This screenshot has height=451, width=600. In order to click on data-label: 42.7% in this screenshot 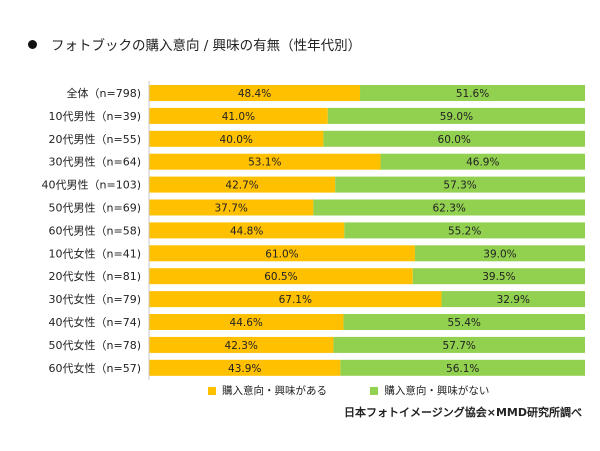, I will do `click(241, 186)`.